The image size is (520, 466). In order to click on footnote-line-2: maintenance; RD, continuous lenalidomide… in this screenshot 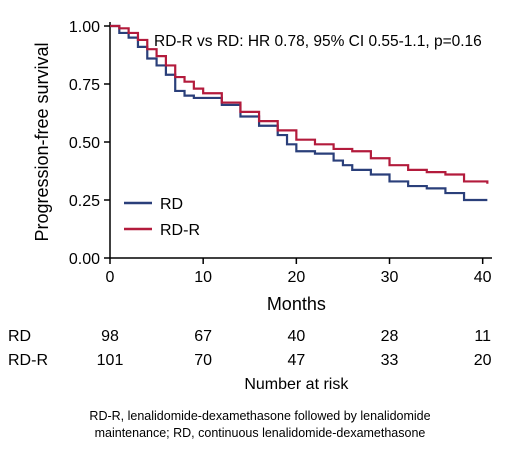, I will do `click(260, 433)`.